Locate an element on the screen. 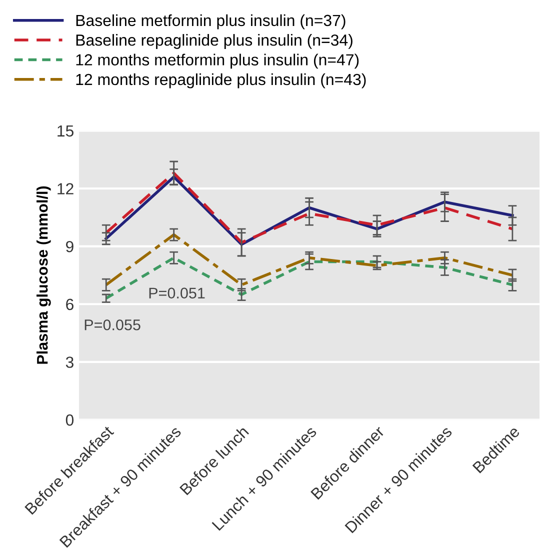  y-tick-label: 9 is located at coordinates (70, 246).